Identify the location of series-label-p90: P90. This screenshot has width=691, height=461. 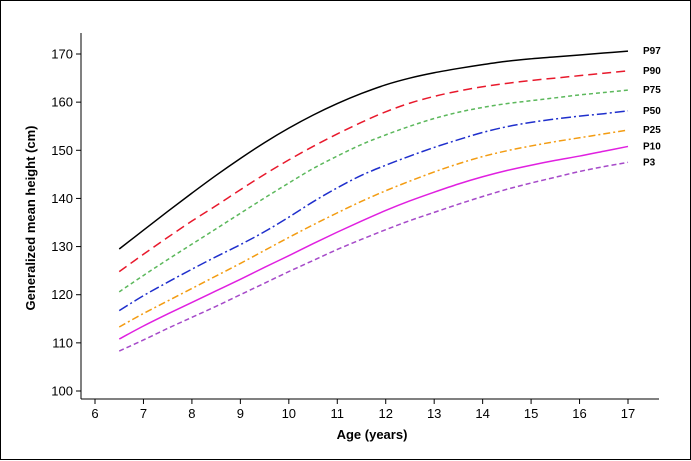
(652, 71).